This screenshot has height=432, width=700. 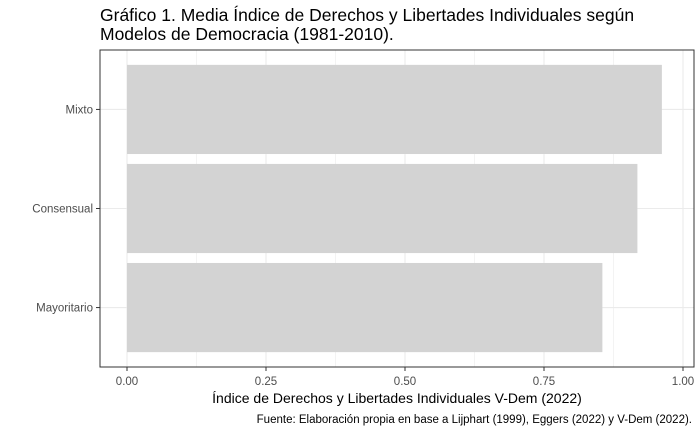 I want to click on y-tick-label: Consensual, so click(x=62, y=210).